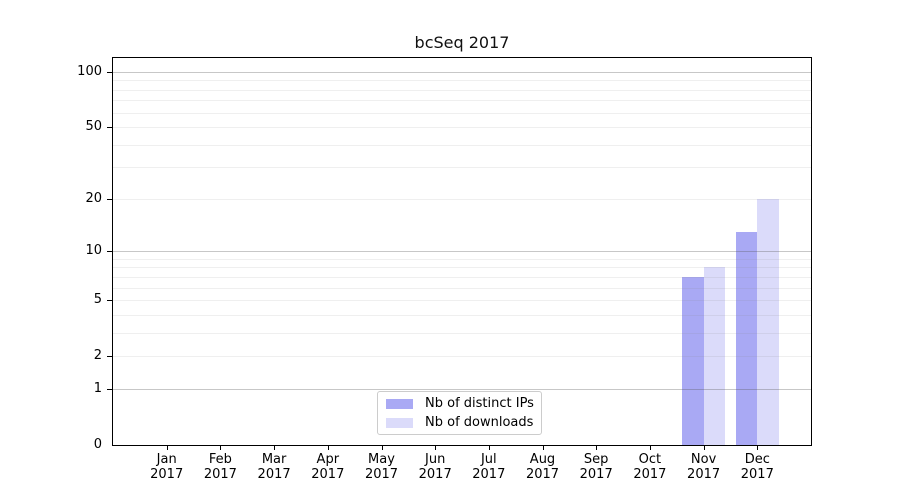  What do you see at coordinates (703, 459) in the screenshot?
I see `x-tick-month-nov: Nov` at bounding box center [703, 459].